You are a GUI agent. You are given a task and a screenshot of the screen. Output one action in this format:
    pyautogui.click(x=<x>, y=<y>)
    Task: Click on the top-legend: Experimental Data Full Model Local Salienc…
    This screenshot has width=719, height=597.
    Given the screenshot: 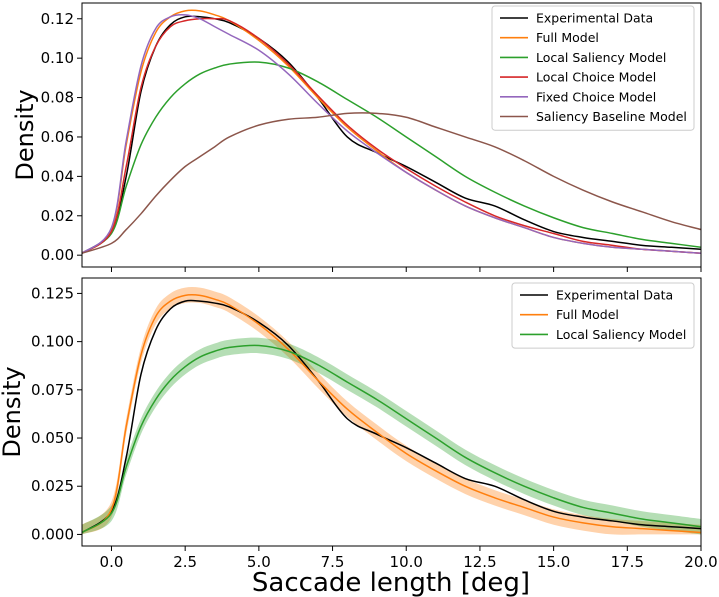 What is the action you would take?
    pyautogui.click(x=593, y=68)
    